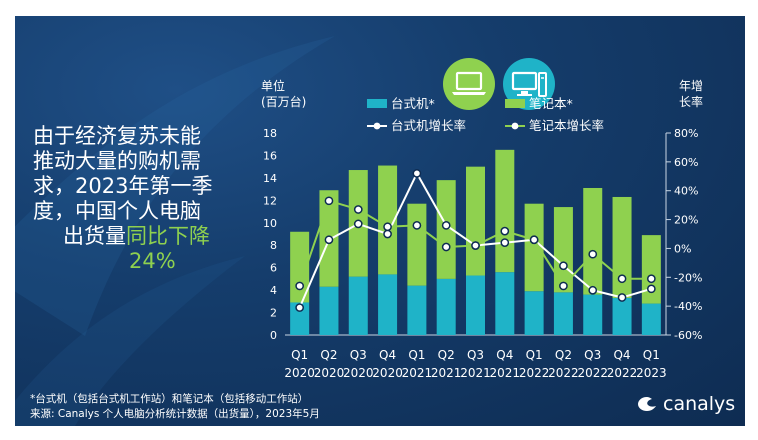 The width and height of the screenshot is (758, 440). Describe the element at coordinates (270, 223) in the screenshot. I see `y-tick-label: 10` at that location.